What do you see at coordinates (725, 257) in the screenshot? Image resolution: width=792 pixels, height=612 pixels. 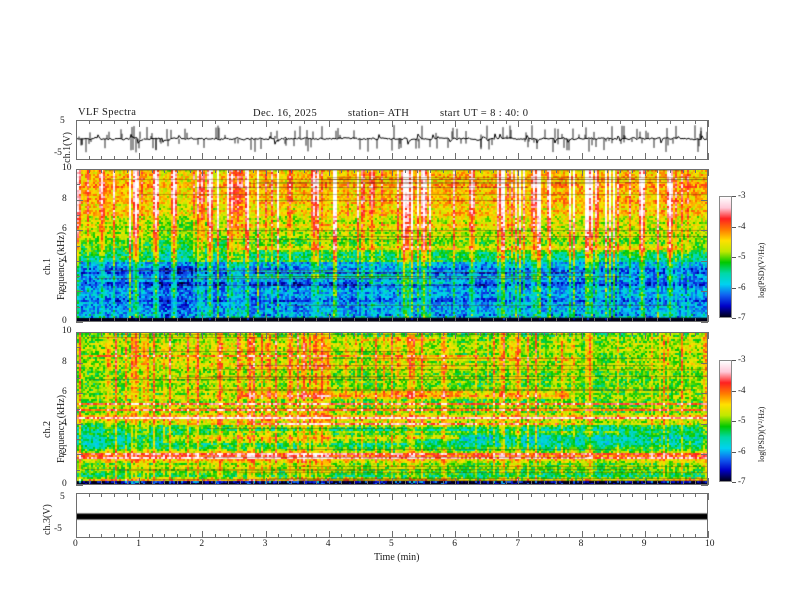 I see `colorbar-ch1` at bounding box center [725, 257].